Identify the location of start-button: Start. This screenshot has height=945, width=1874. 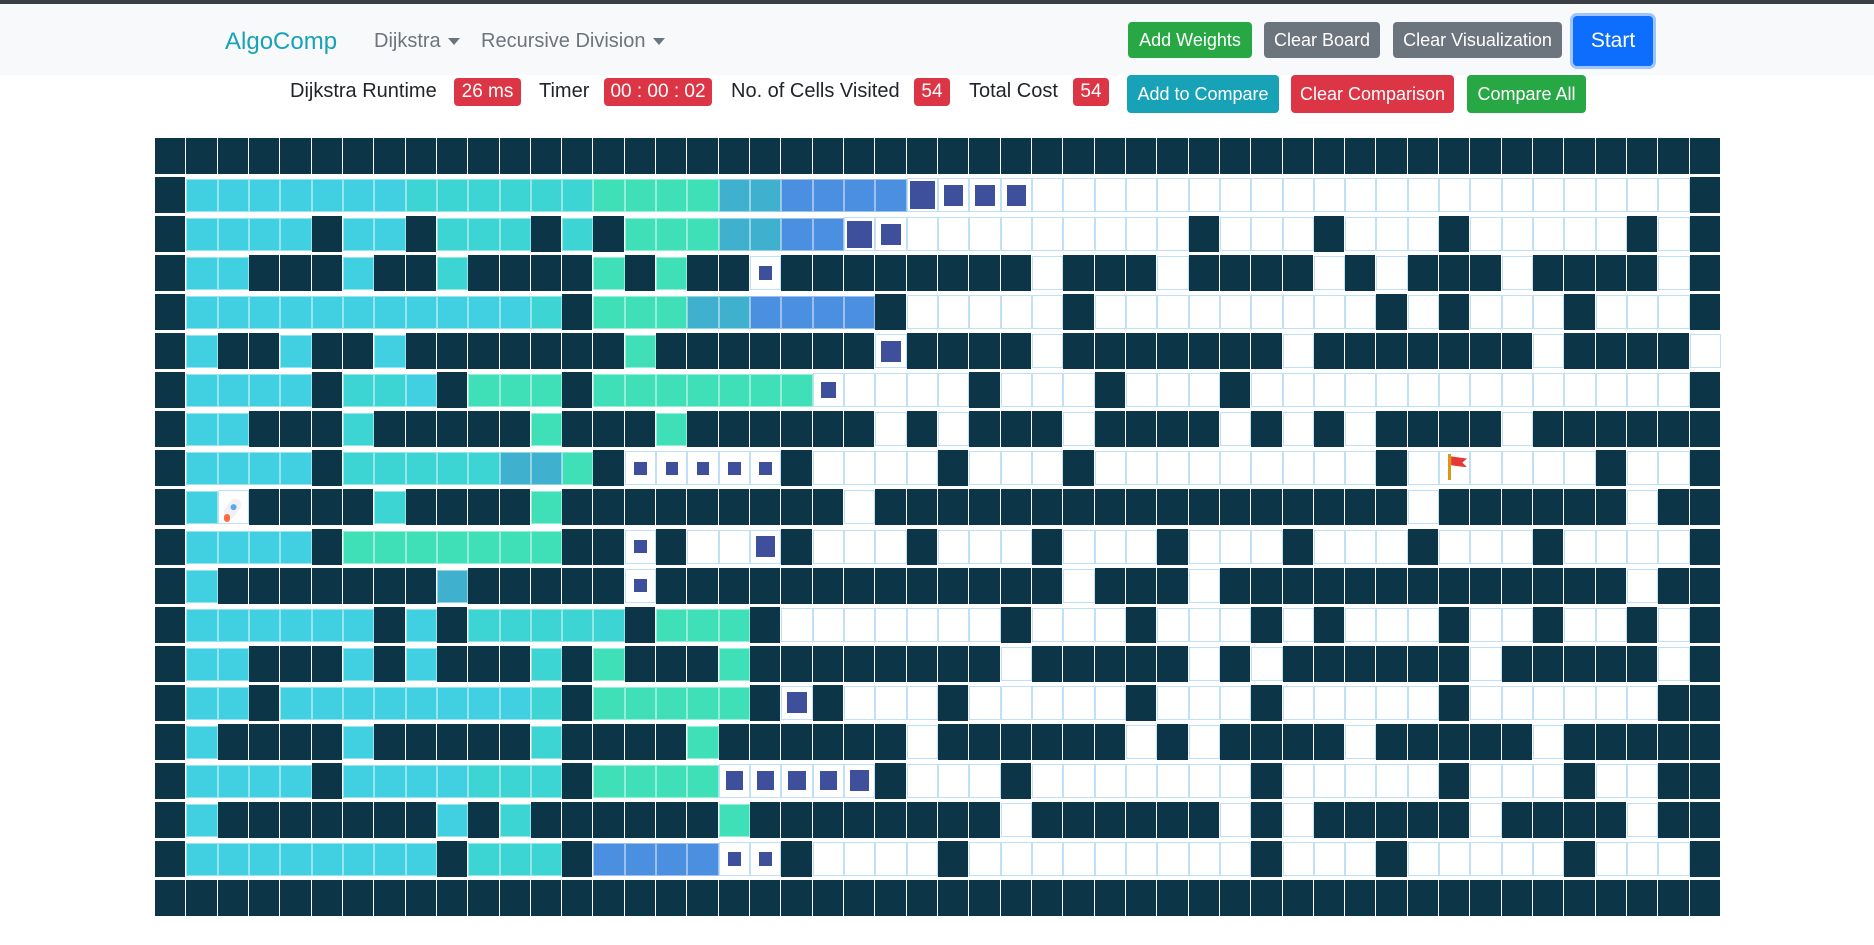
(1613, 41).